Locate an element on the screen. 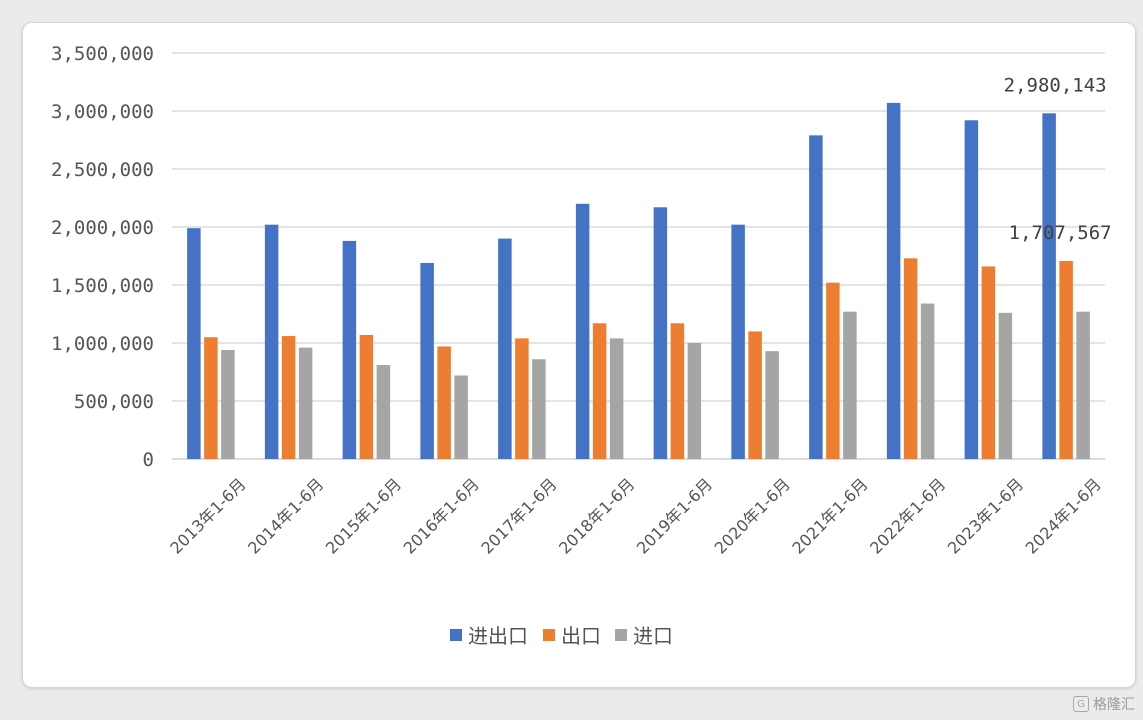 This screenshot has width=1143, height=720. x-tick-label: 2018年1-6月 is located at coordinates (596, 515).